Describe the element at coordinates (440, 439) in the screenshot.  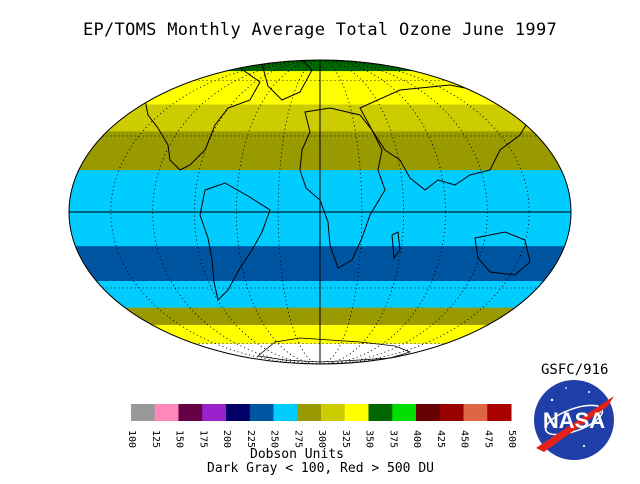
I see `legend-tick-label: 425` at that location.